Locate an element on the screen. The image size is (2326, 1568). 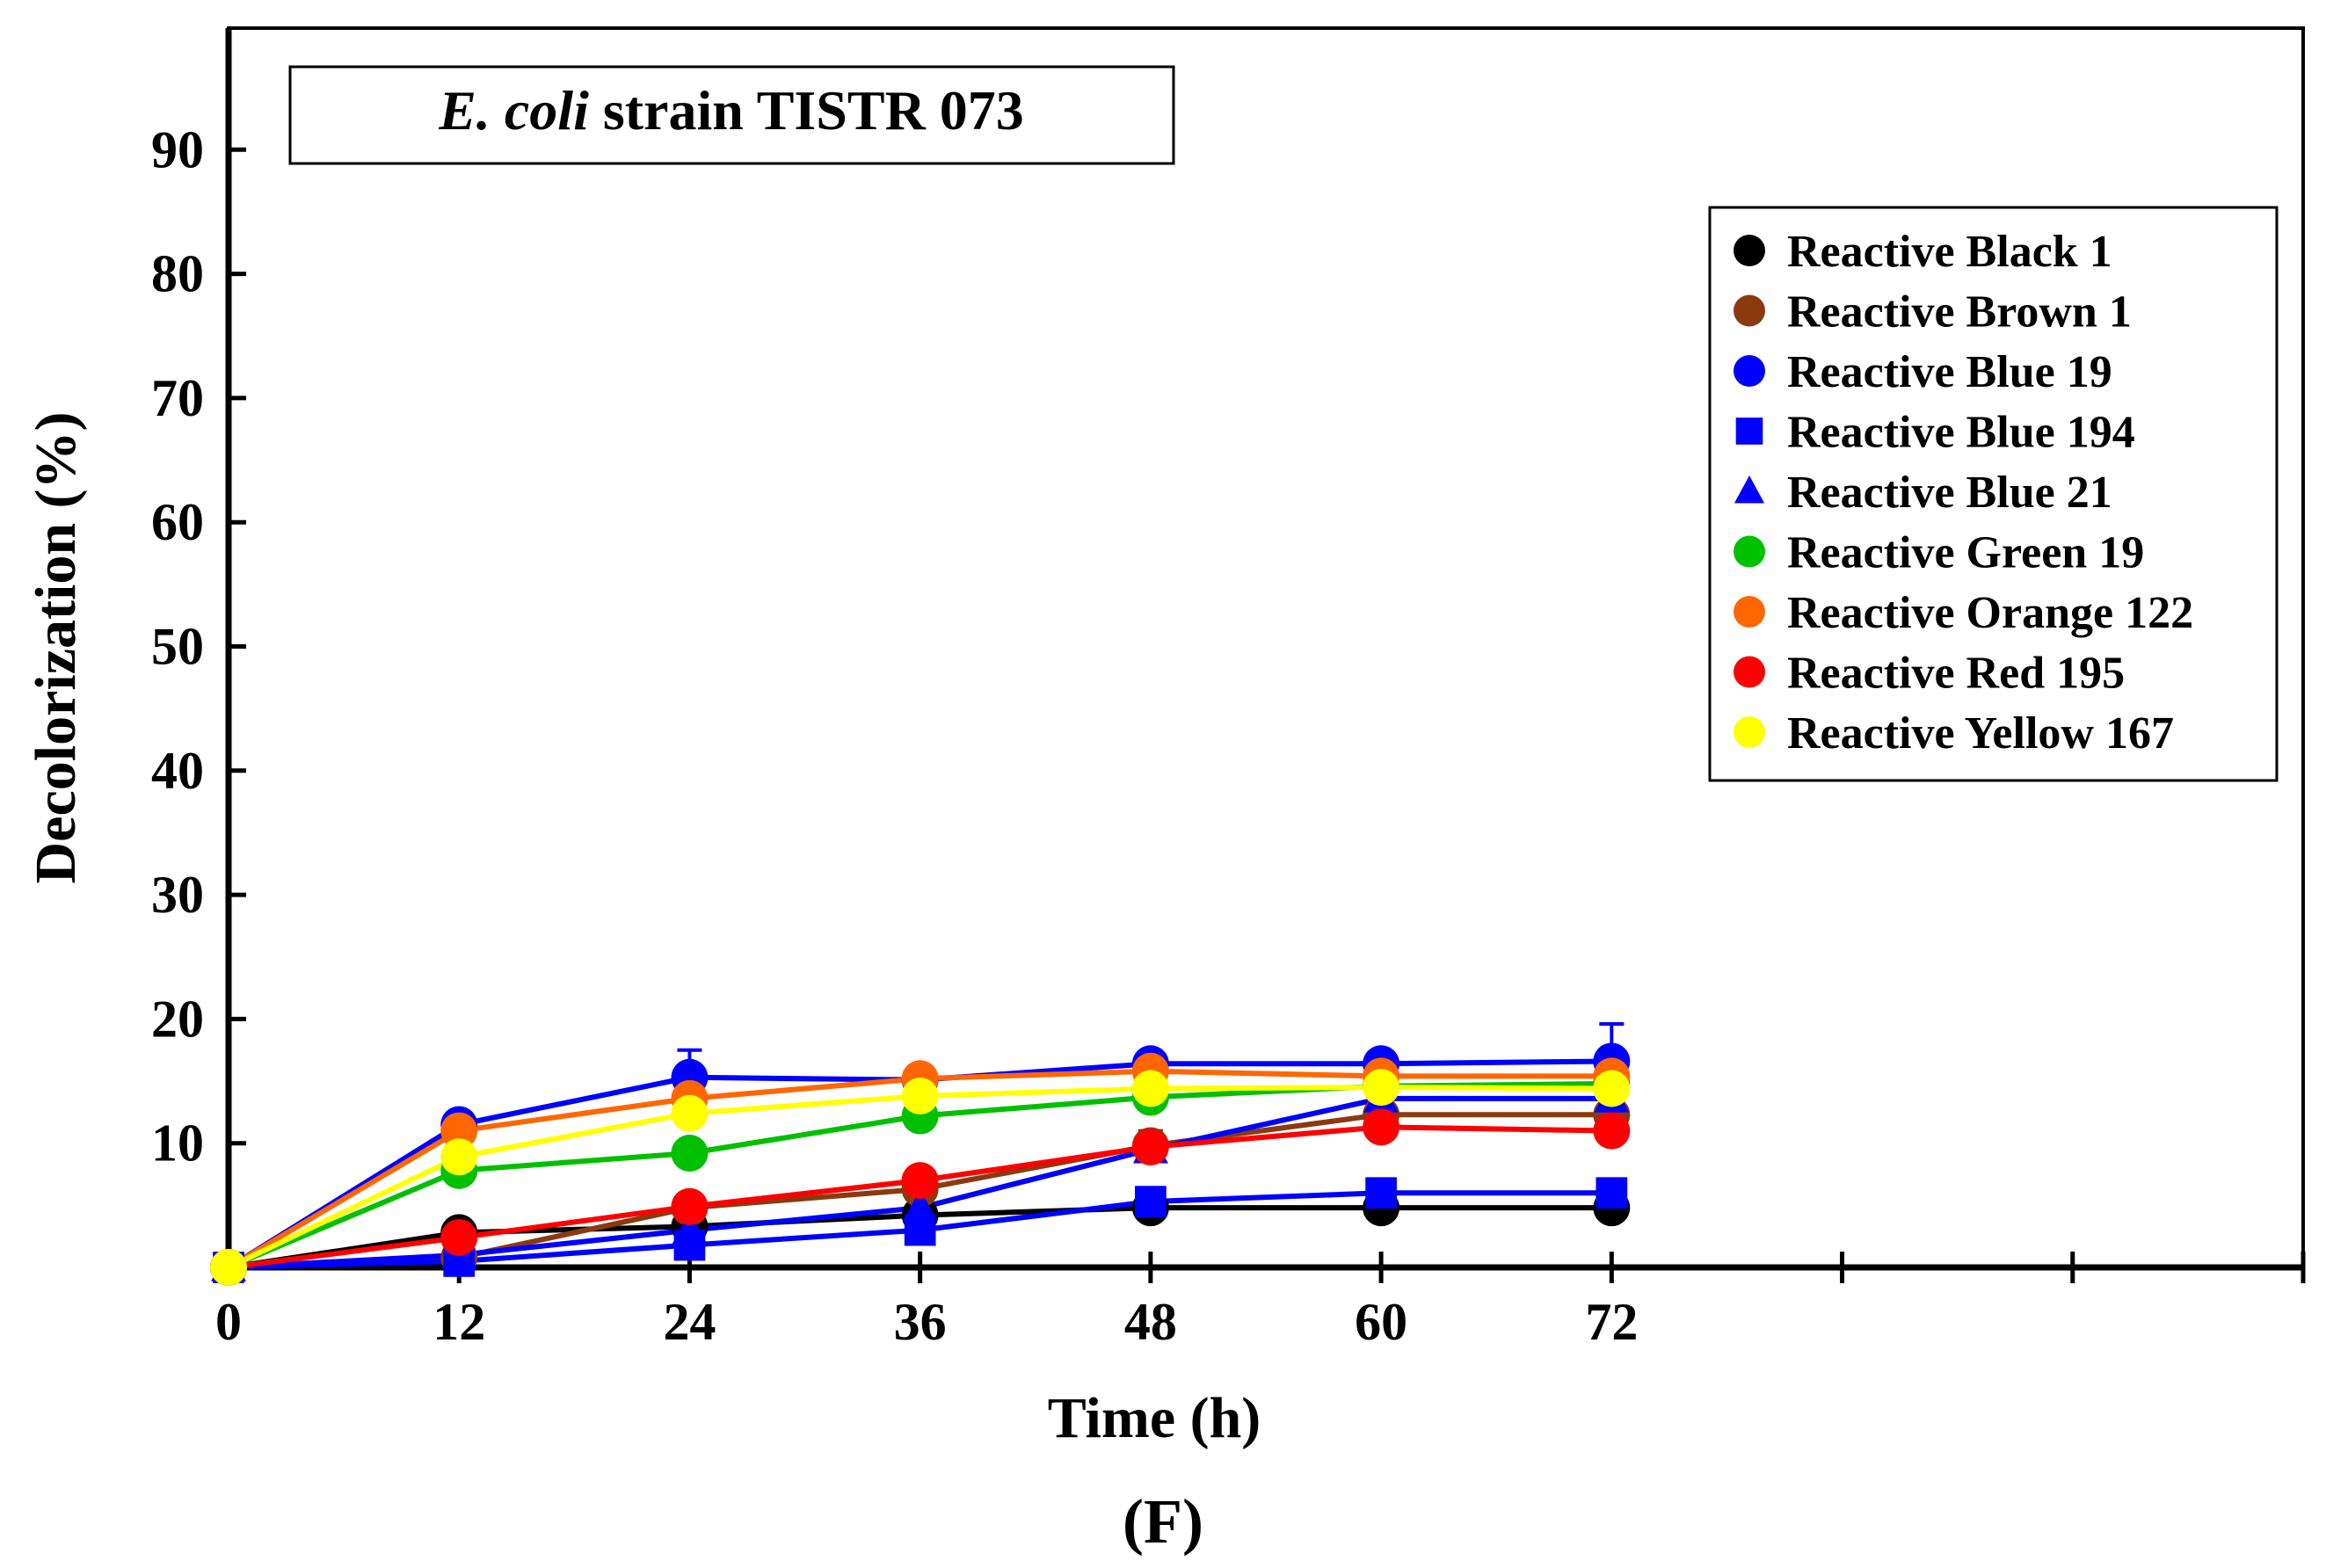
y-tick-label: 60 is located at coordinates (177, 522).